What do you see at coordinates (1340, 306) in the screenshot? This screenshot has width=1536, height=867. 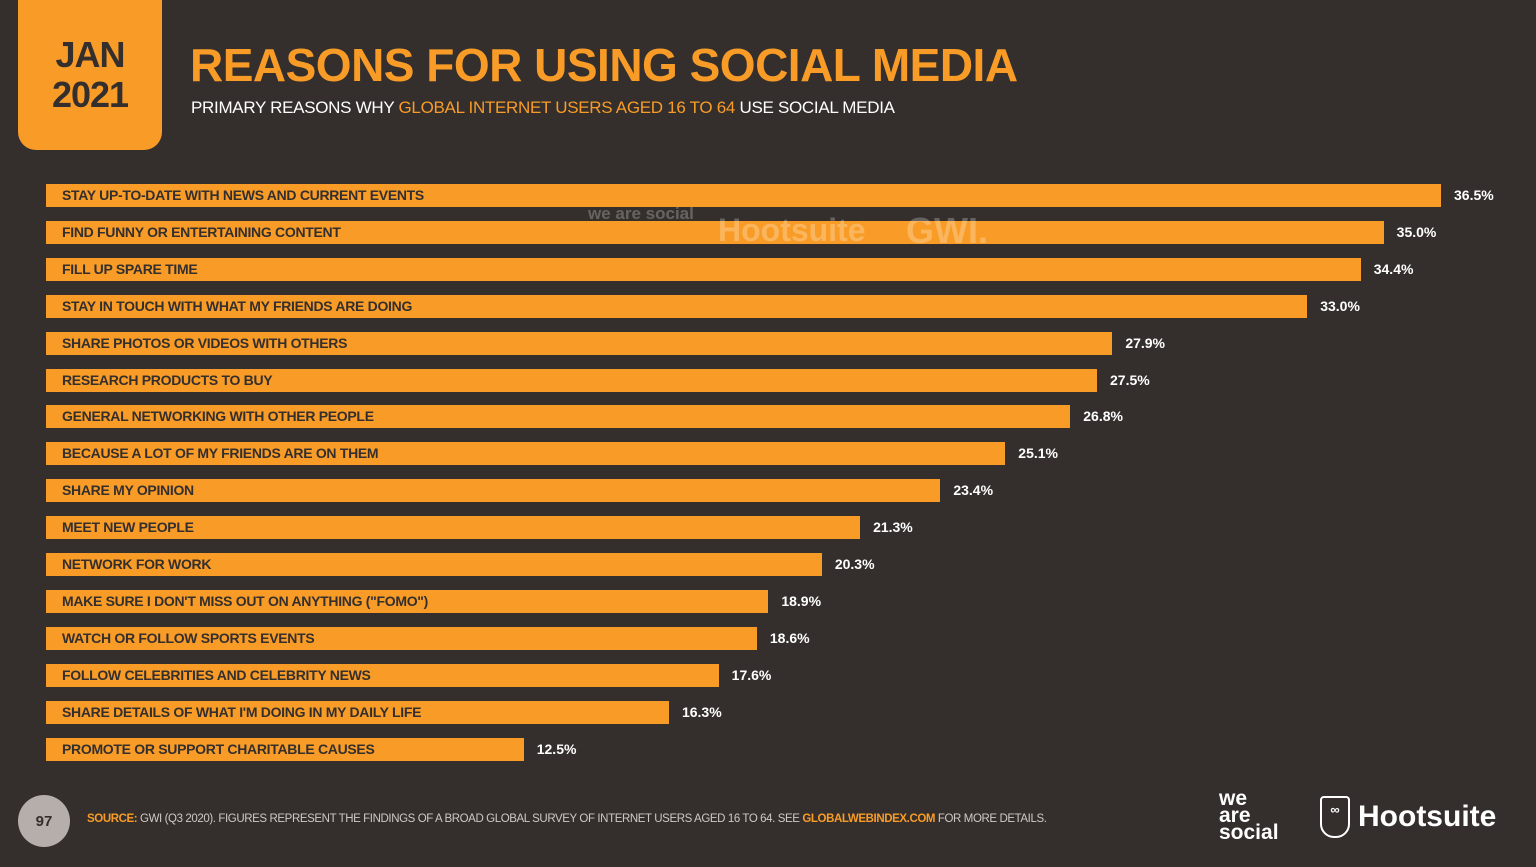 I see `bar-value-label: 33.0%` at bounding box center [1340, 306].